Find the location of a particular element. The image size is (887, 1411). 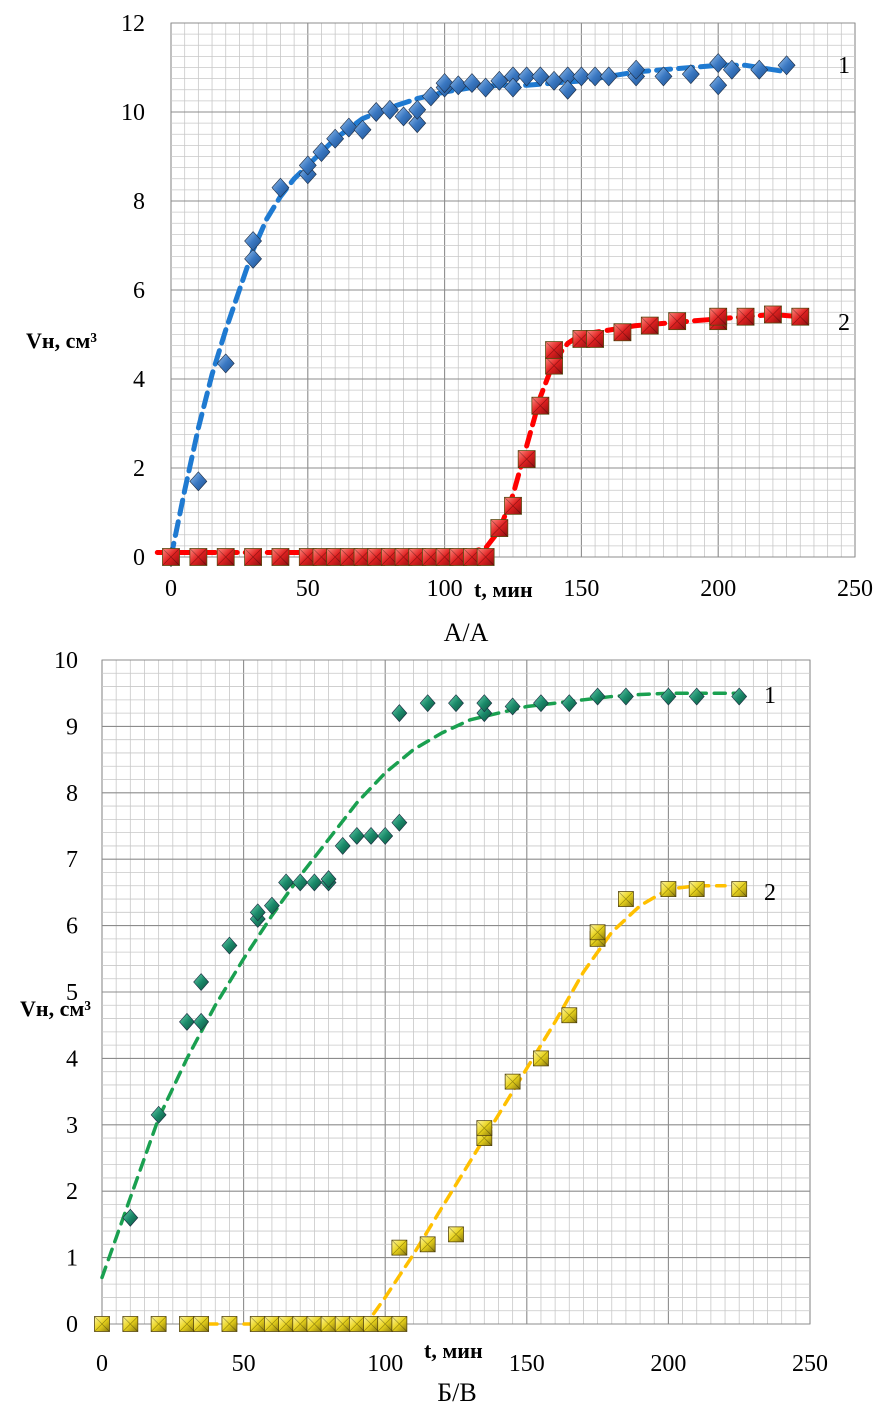

chart-b-y-tick-labels: 0 1 2 3 4 5 6 7 8 9 10 is located at coordinates (66, 993).